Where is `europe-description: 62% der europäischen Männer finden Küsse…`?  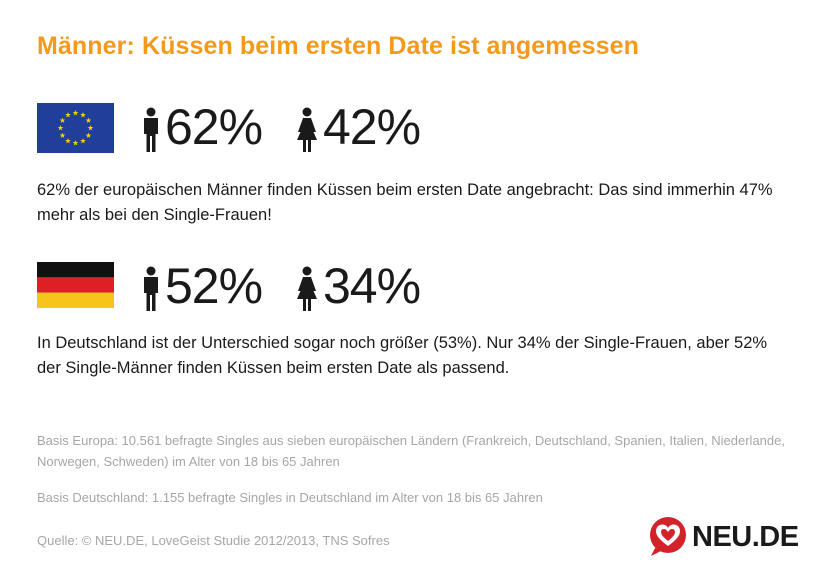
europe-description: 62% der europäischen Männer finden Küsse… is located at coordinates (405, 202).